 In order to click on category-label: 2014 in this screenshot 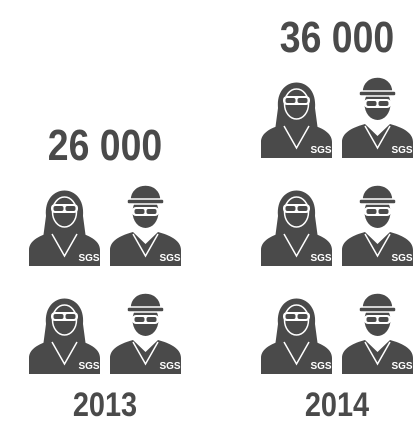, I will do `click(337, 404)`.